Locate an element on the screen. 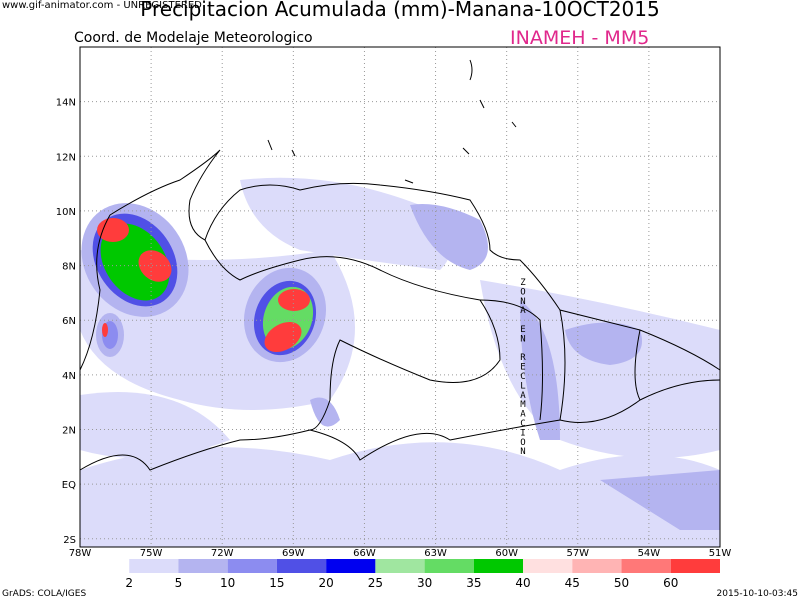 Image resolution: width=800 pixels, height=600 pixels. lat-label: 12N is located at coordinates (66, 157).